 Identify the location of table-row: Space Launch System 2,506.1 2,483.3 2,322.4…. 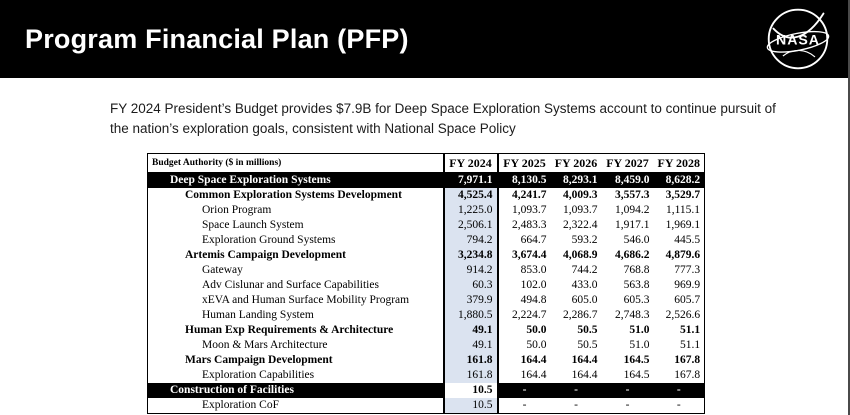
(426, 225).